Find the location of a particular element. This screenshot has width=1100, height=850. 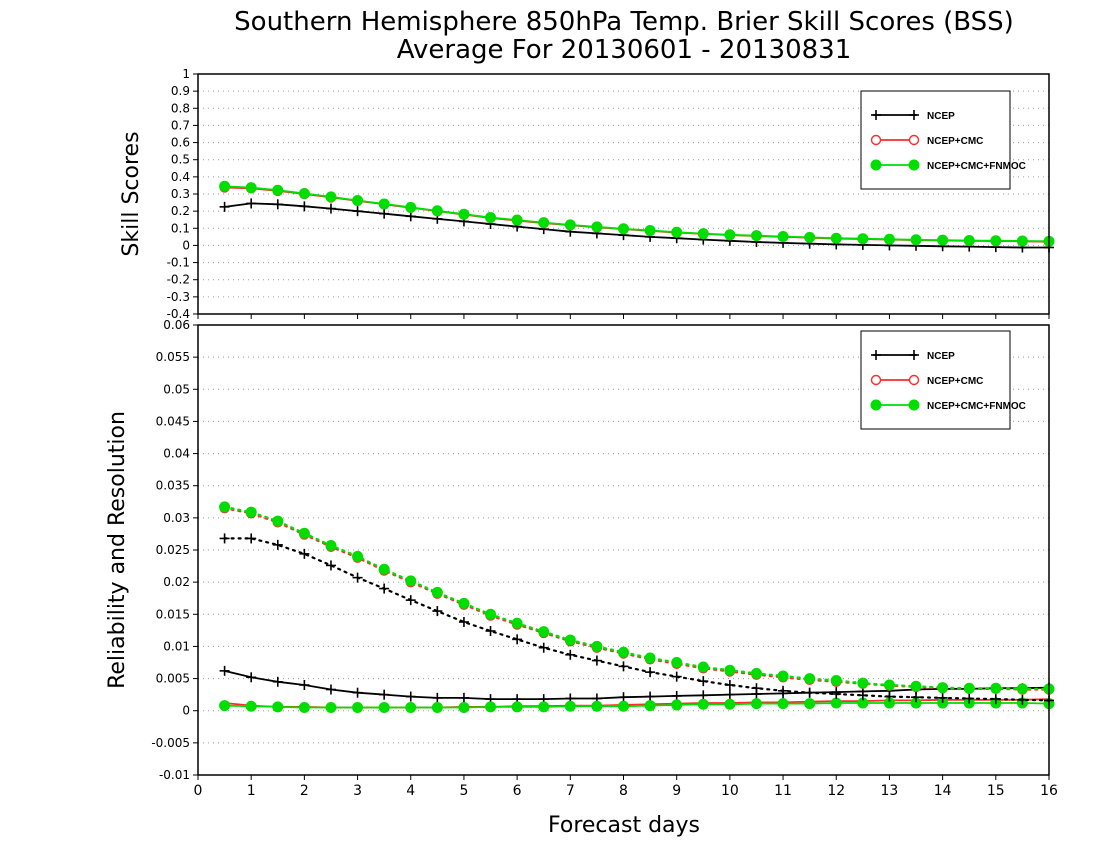

x-tick-label: 3 is located at coordinates (357, 791).